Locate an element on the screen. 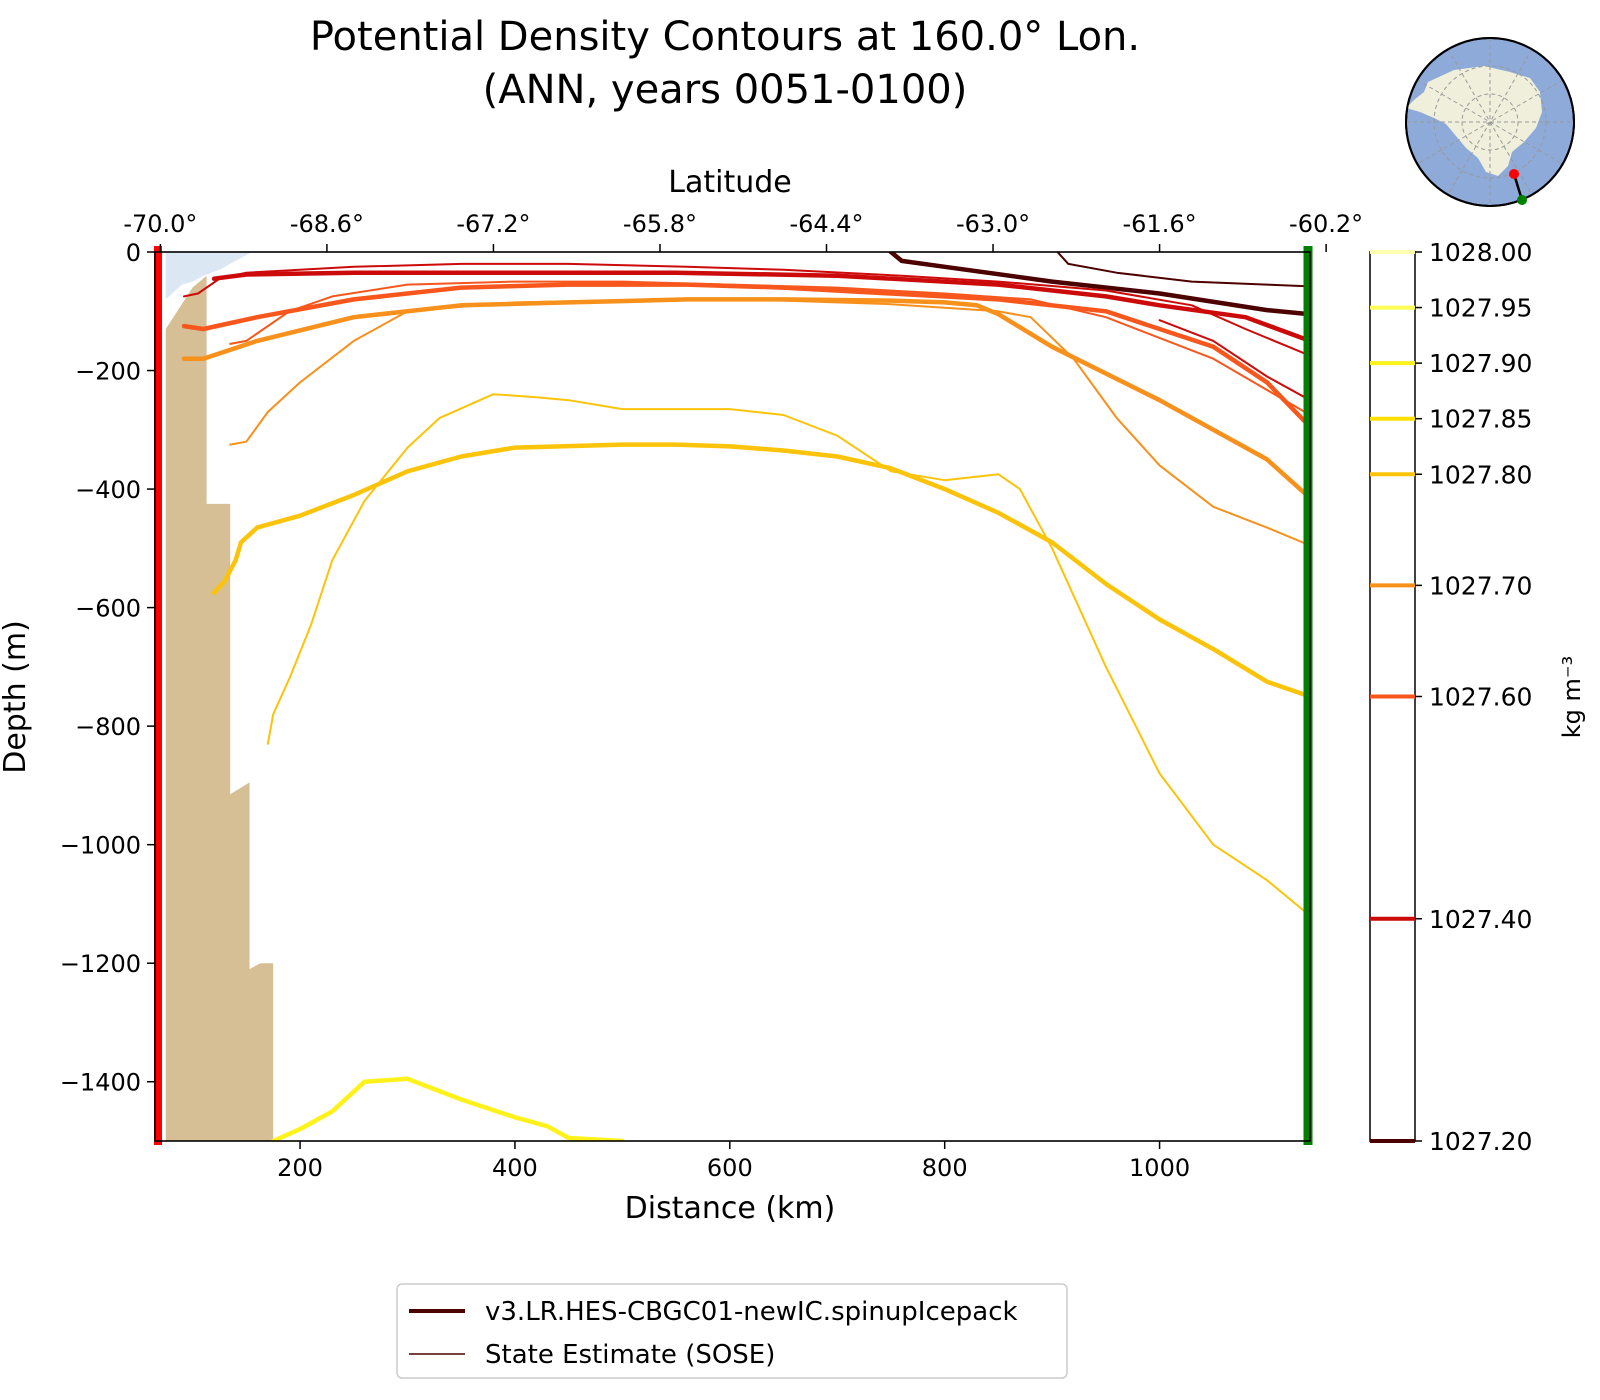 Image resolution: width=1600 pixels, height=1400 pixels. inset-grid-meridian is located at coordinates (1490, 122).